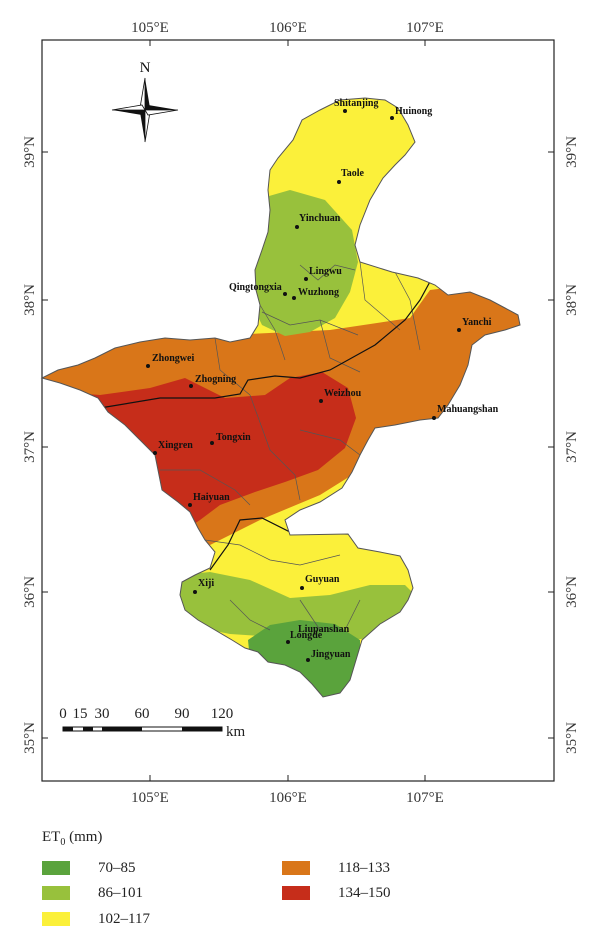 The image size is (600, 949). Describe the element at coordinates (102, 714) in the screenshot. I see `scale-tick-30: 30` at that location.